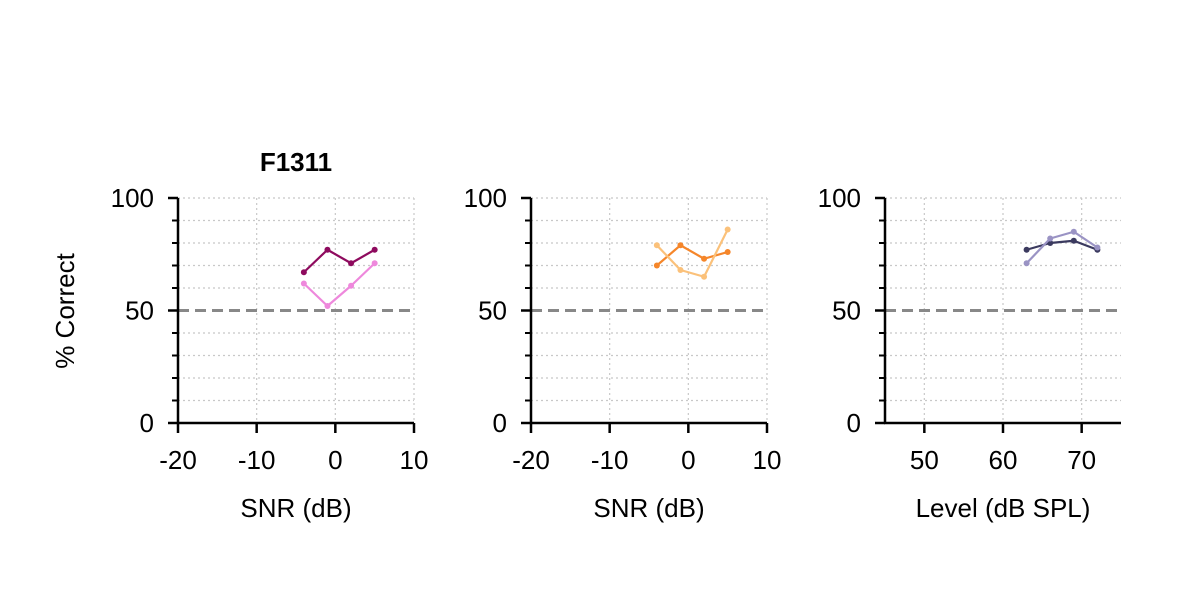 Image resolution: width=1200 pixels, height=605 pixels. What do you see at coordinates (296, 162) in the screenshot?
I see `panel-title: F1311` at bounding box center [296, 162].